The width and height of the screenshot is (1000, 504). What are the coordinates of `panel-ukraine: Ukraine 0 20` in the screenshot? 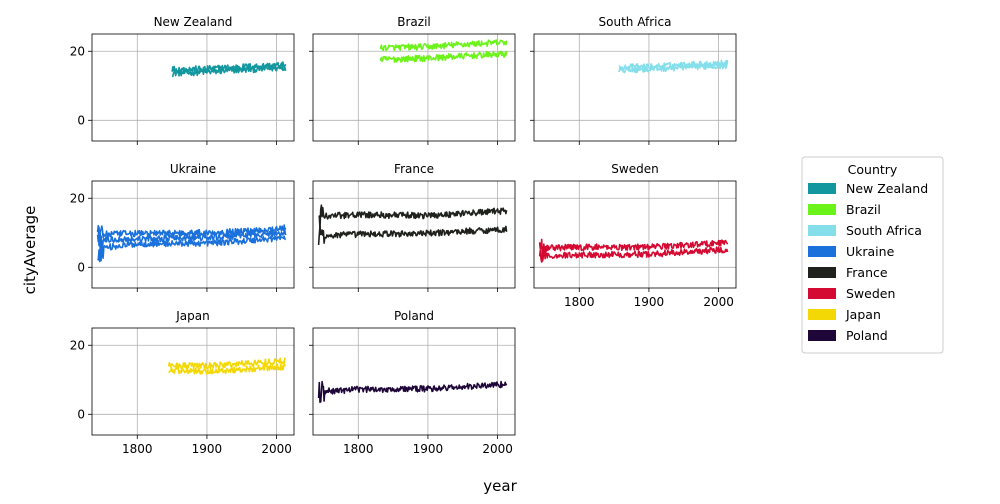 It's located at (182, 227).